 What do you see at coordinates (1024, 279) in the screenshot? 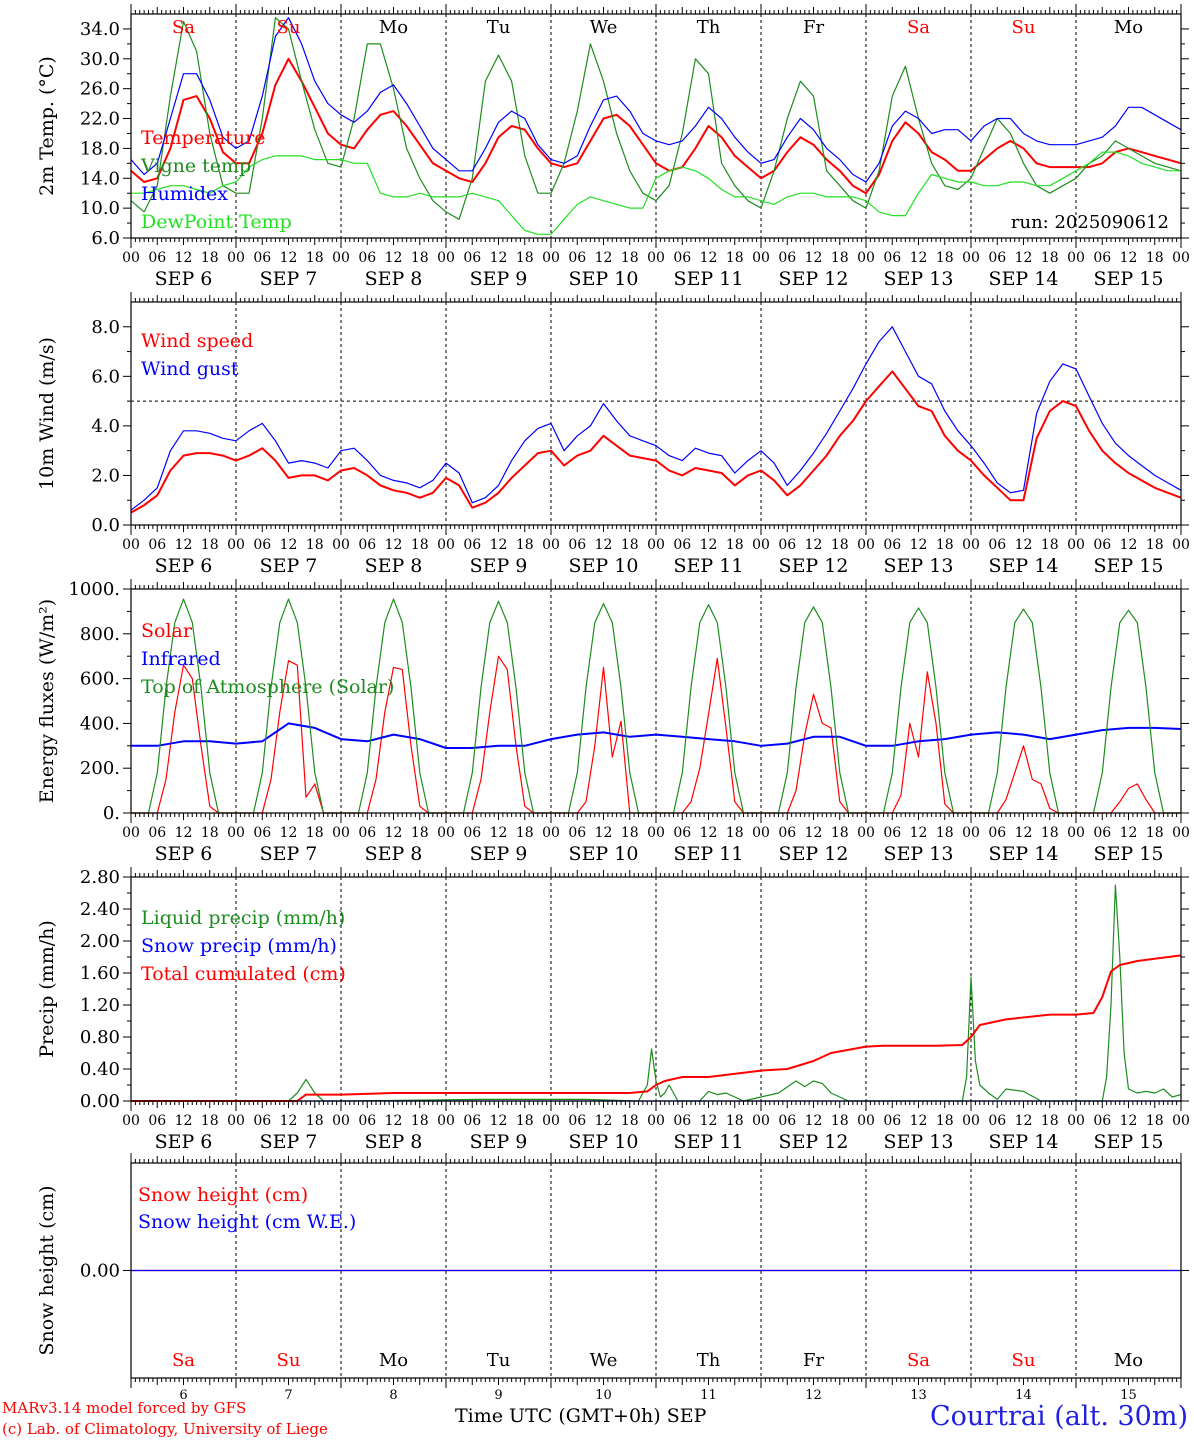
I see `date-label: SEP 14` at bounding box center [1024, 279].